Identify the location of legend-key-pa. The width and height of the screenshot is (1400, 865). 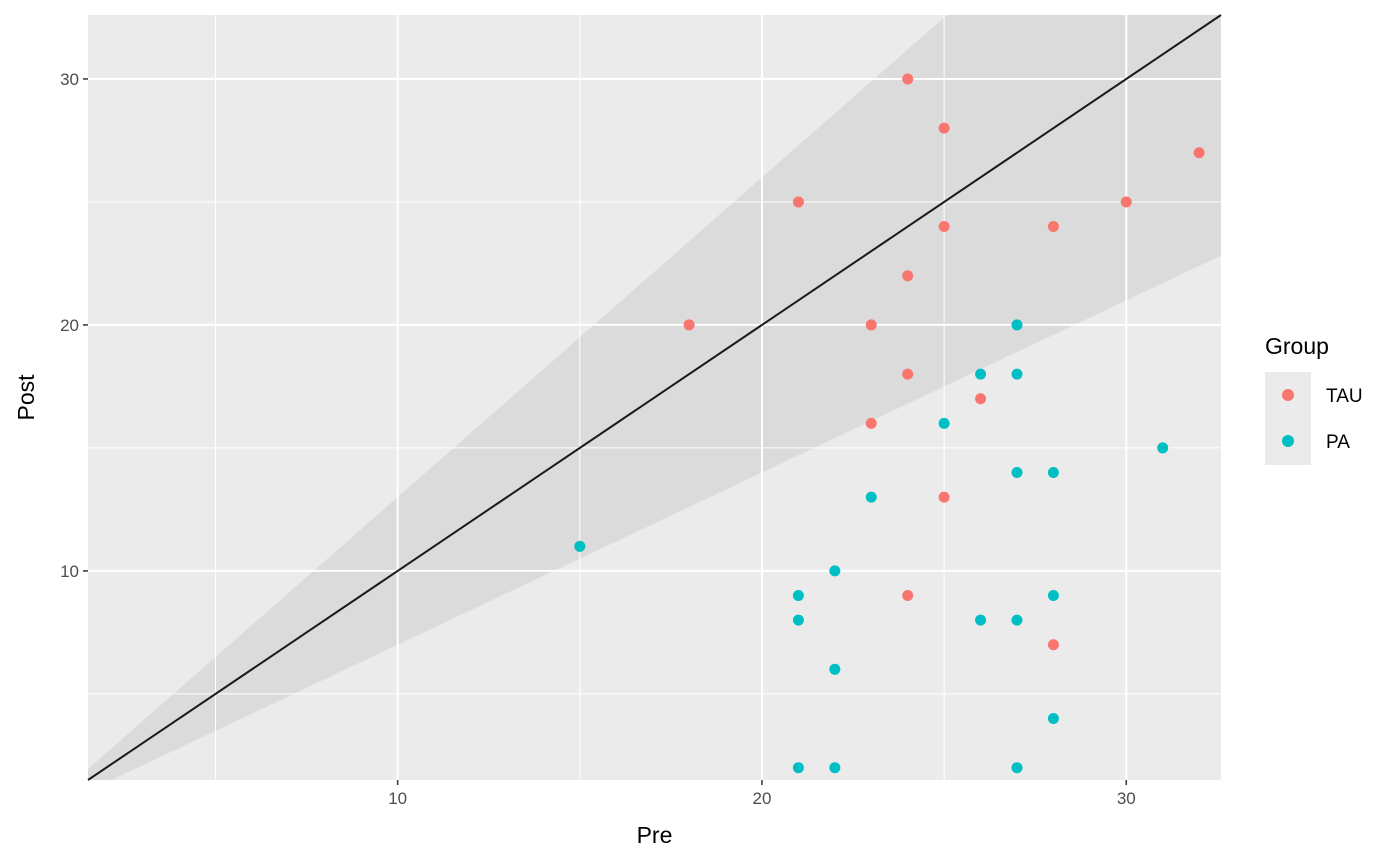
(1288, 441).